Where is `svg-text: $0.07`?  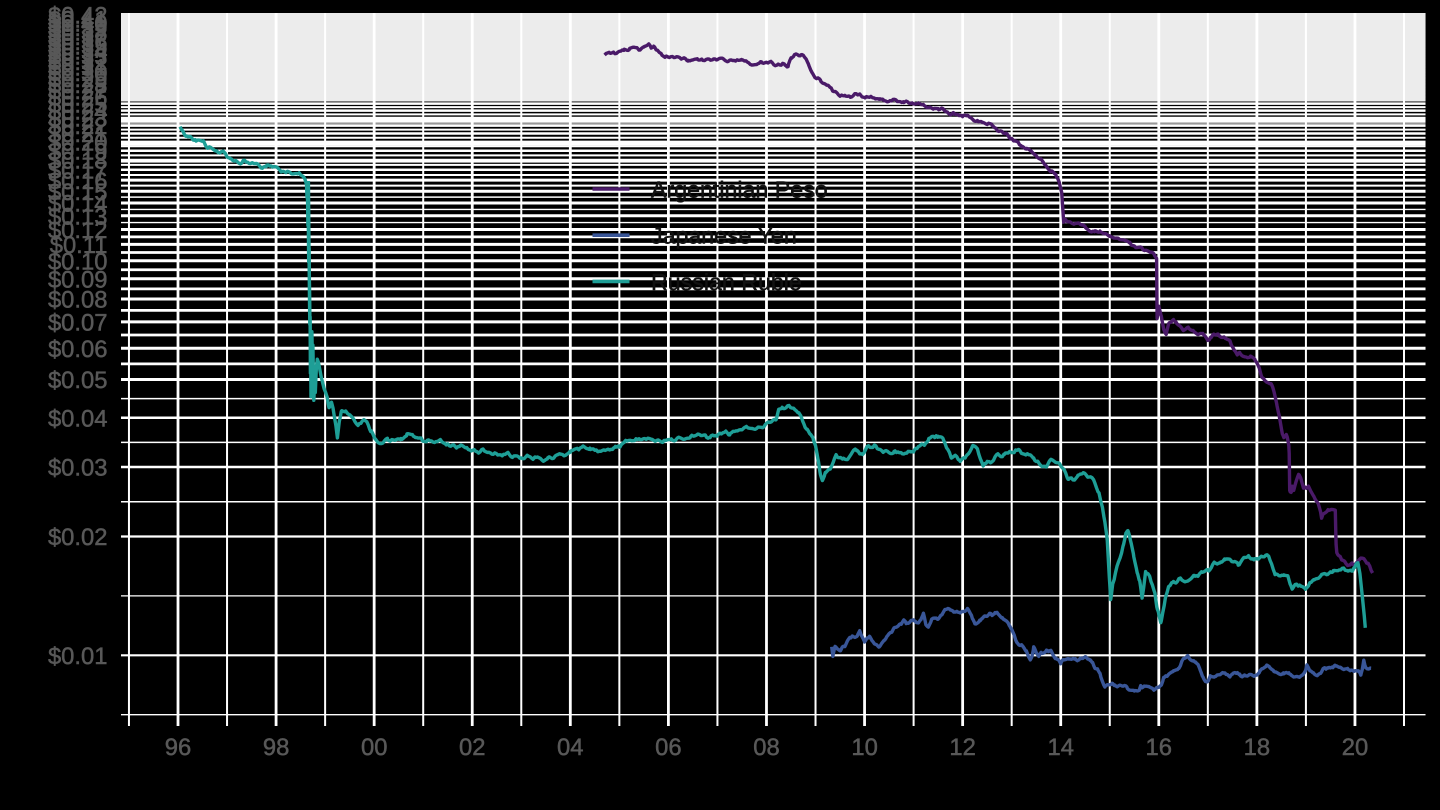 svg-text: $0.07 is located at coordinates (78, 322).